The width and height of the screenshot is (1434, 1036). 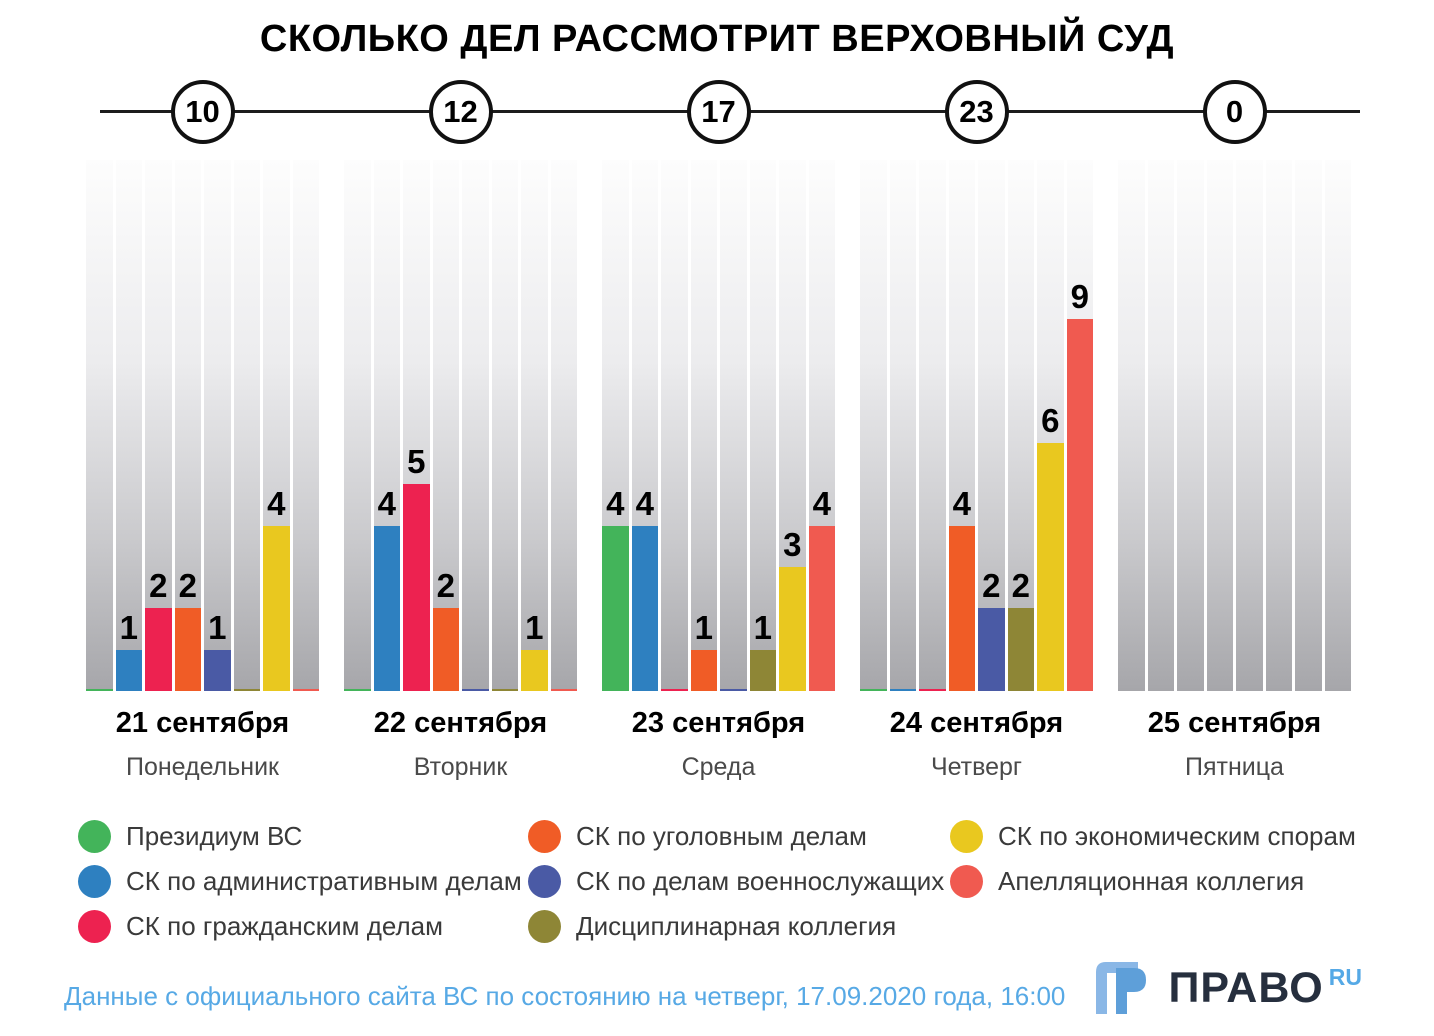 I want to click on page-title: СКОЛЬКО ДЕЛ РАССМОТРИТ ВЕРХОВНЫЙ СУД, so click(x=717, y=39).